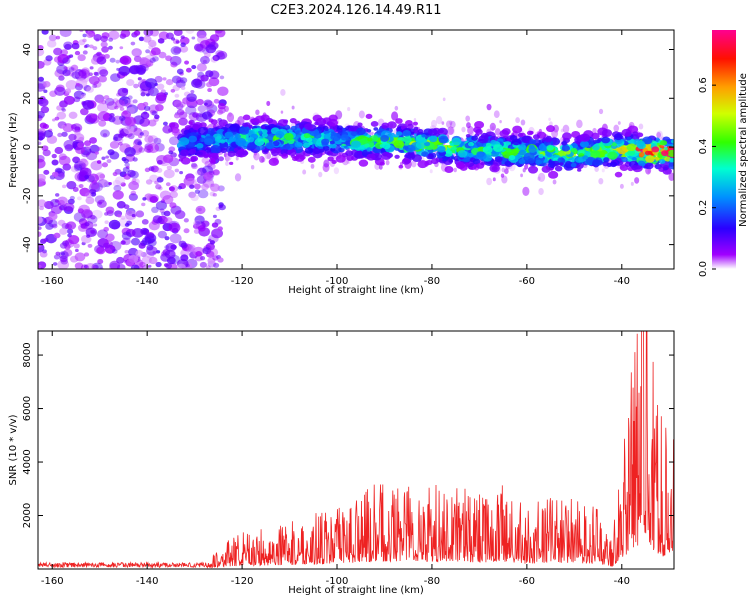  I want to click on colorbar-tick-label: 0.6, so click(703, 85).